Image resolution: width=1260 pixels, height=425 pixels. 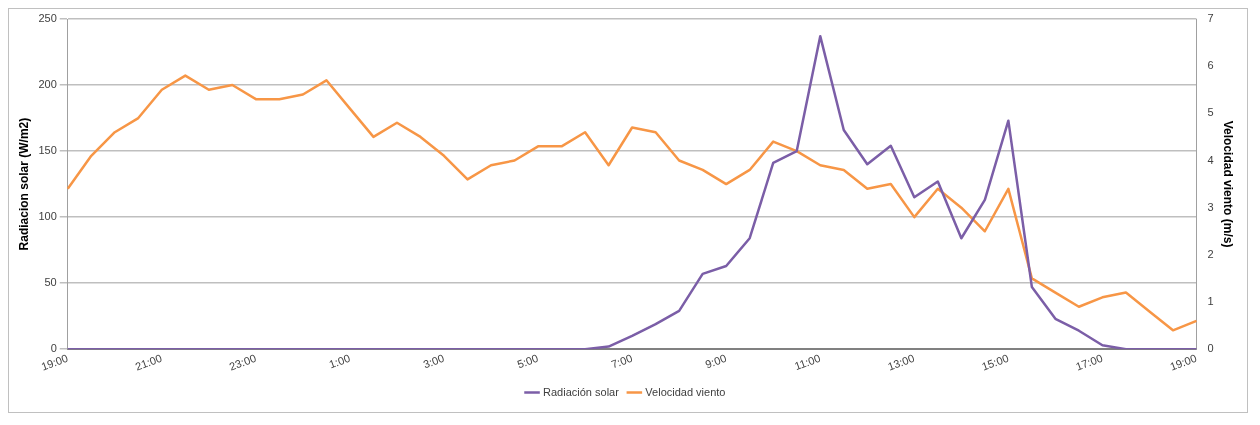 I want to click on y-tick-label: 200, so click(x=47, y=84).